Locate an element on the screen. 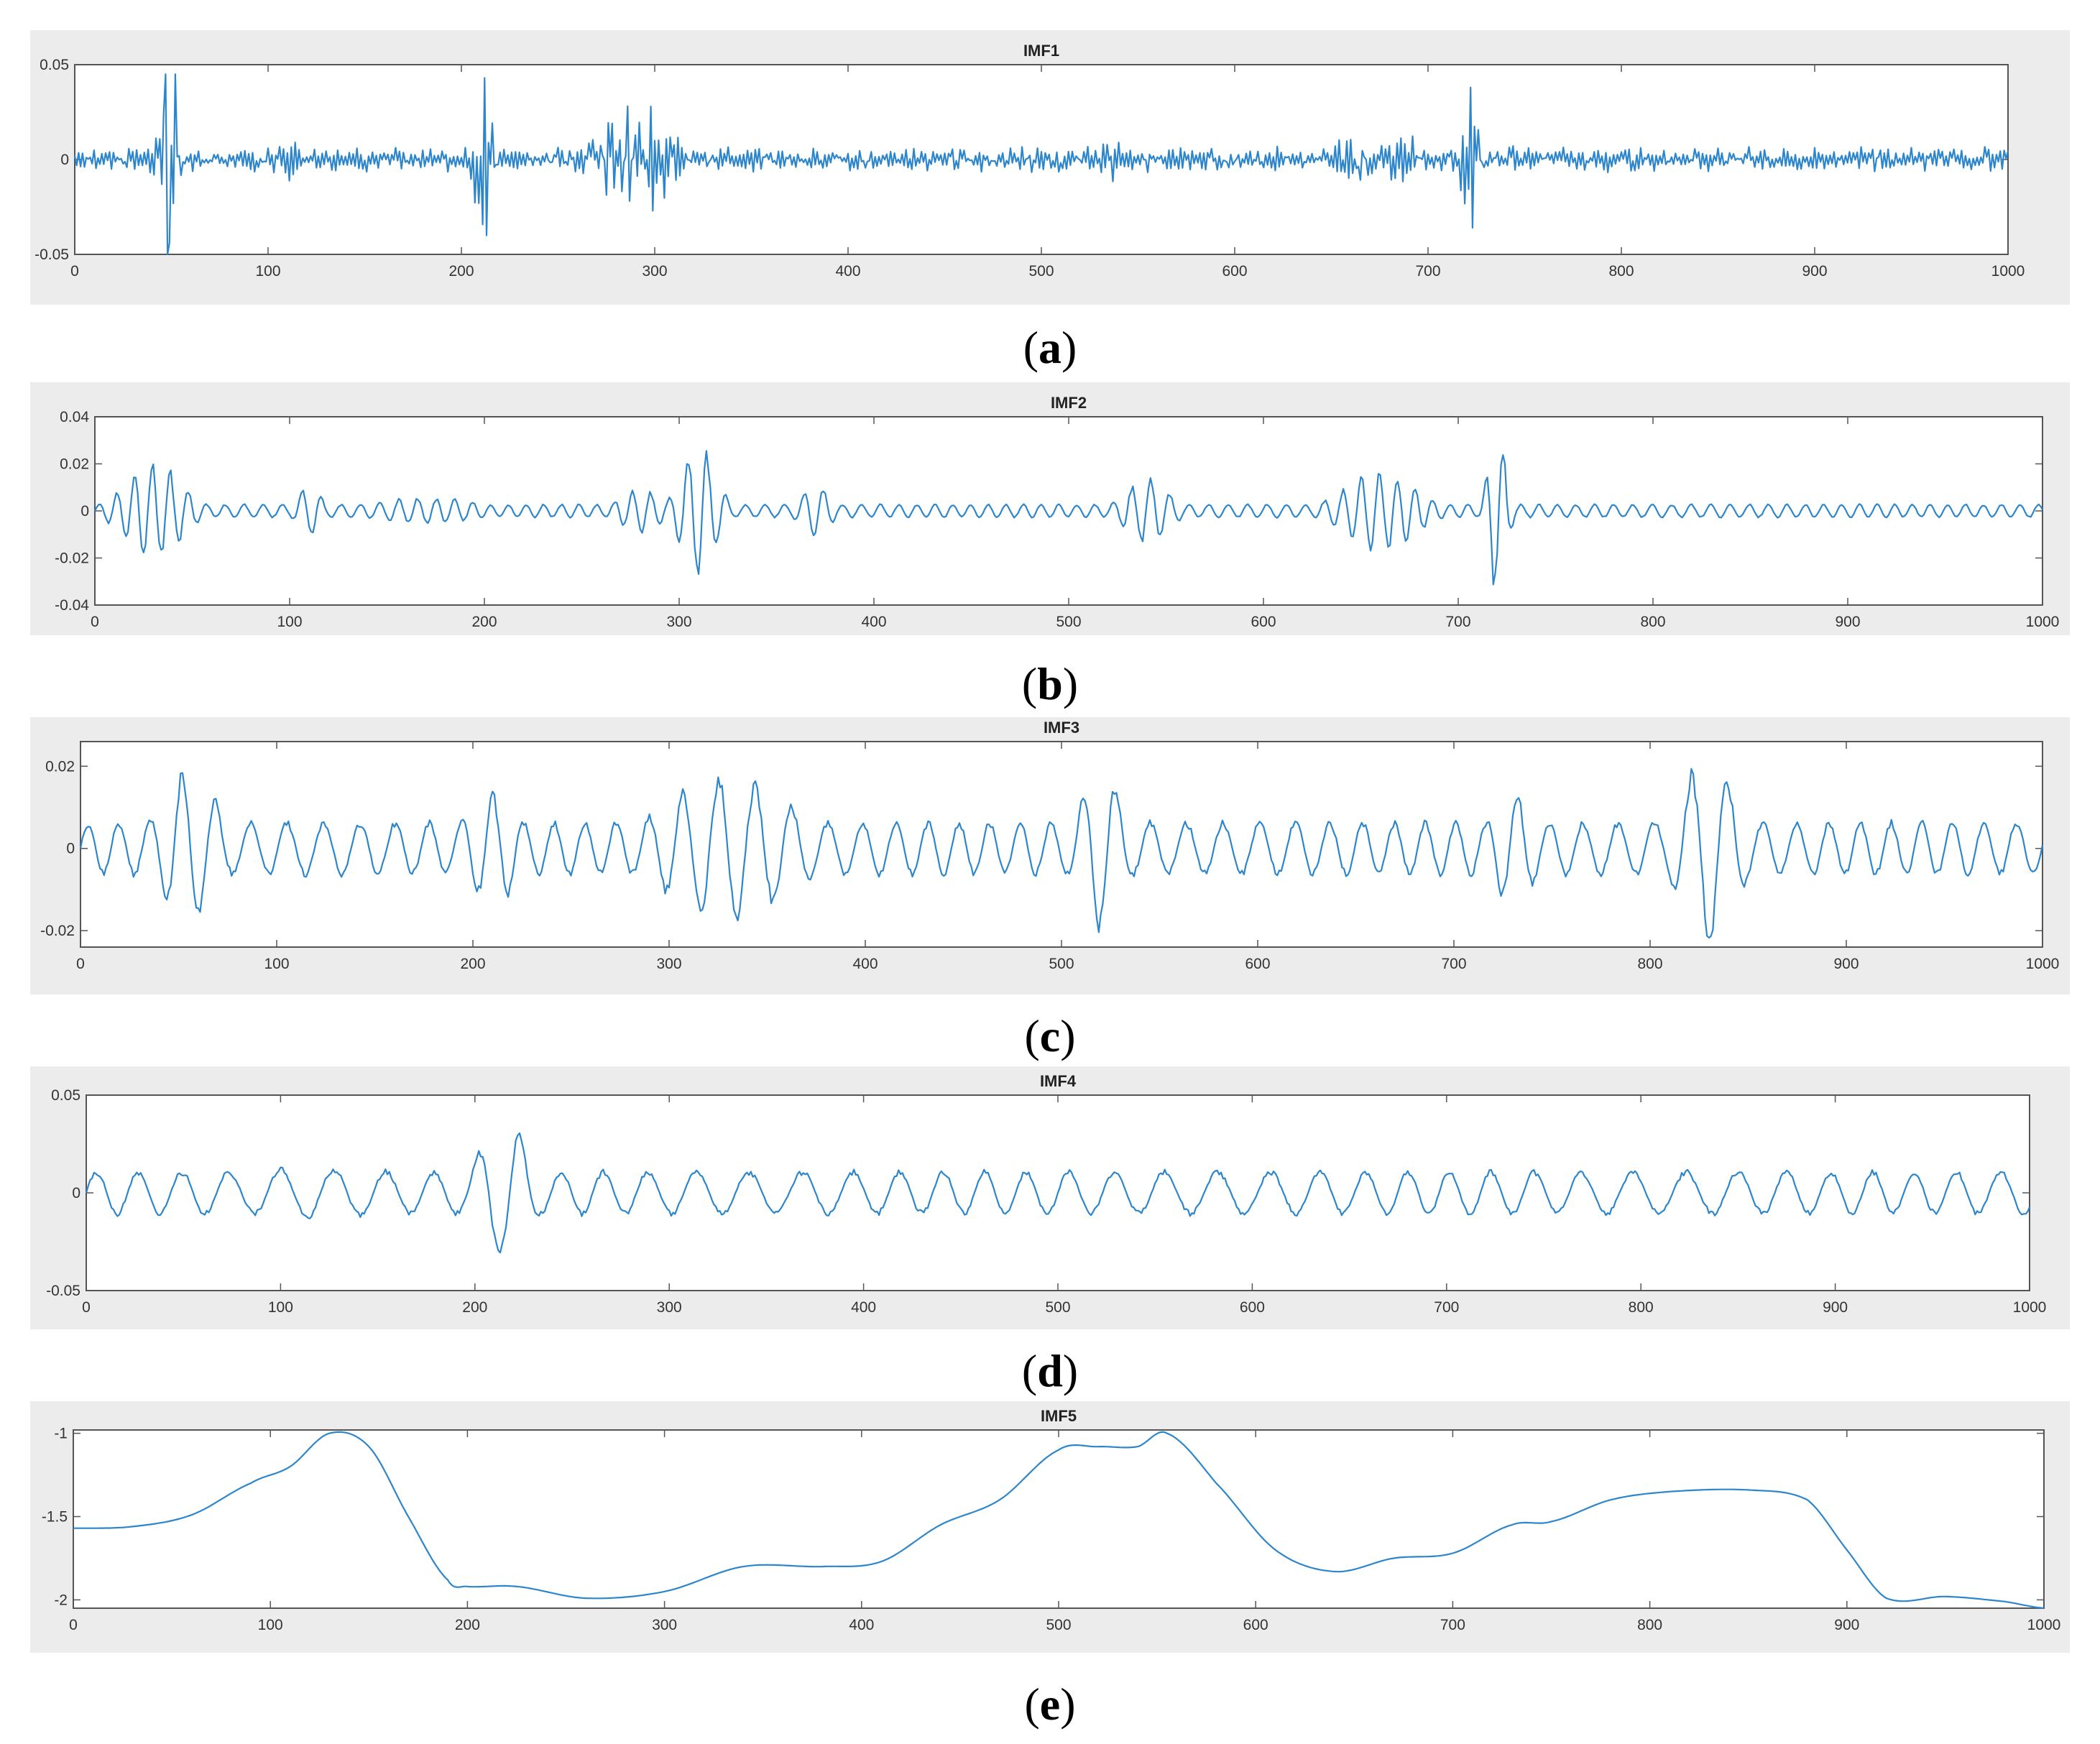 The height and width of the screenshot is (1744, 2100). y-tick-label: 0.04 is located at coordinates (74, 417).